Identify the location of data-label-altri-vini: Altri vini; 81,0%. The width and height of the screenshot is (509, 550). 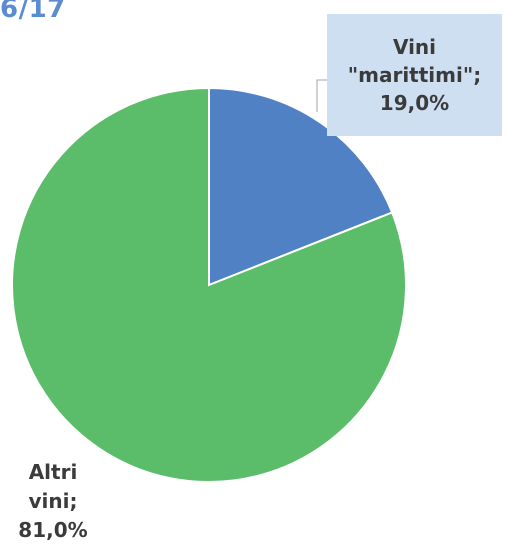
(53, 501).